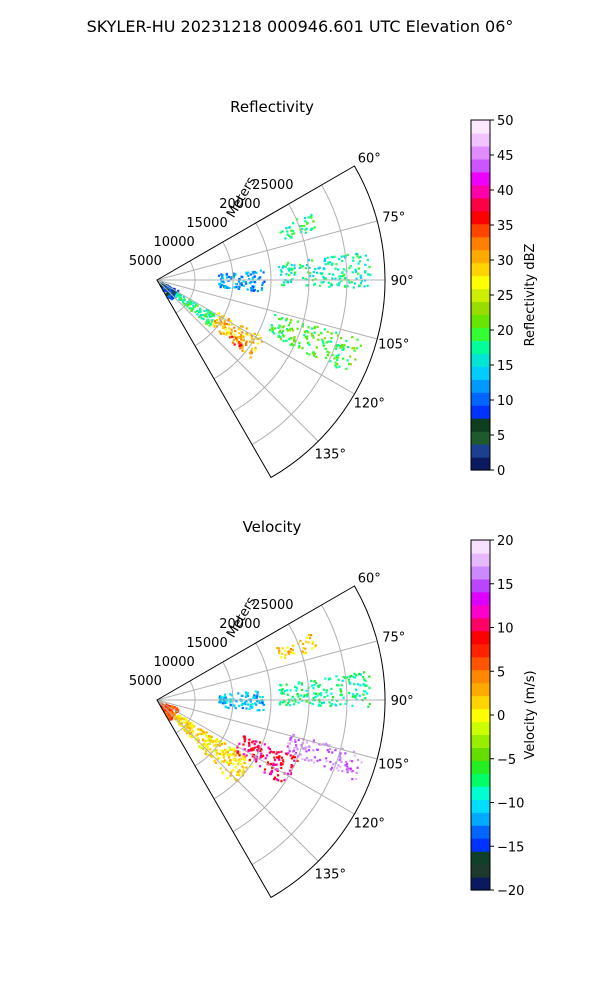  I want to click on azimuth-spoke, so click(267, 250).